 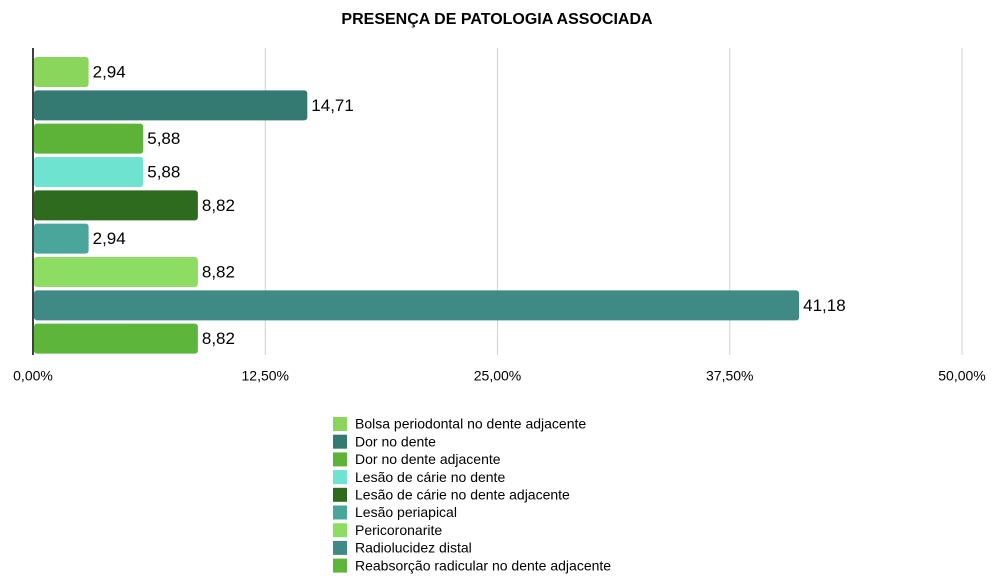 What do you see at coordinates (406, 512) in the screenshot?
I see `legend-label: Lesão periapical` at bounding box center [406, 512].